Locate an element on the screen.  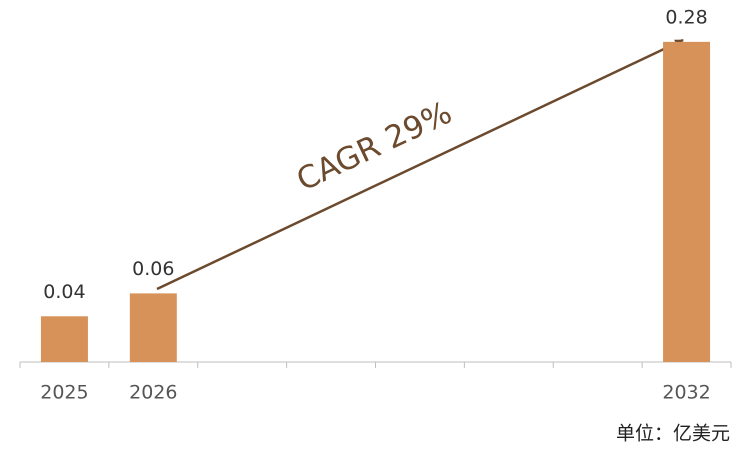
x-tick-label: 2026 is located at coordinates (153, 393).